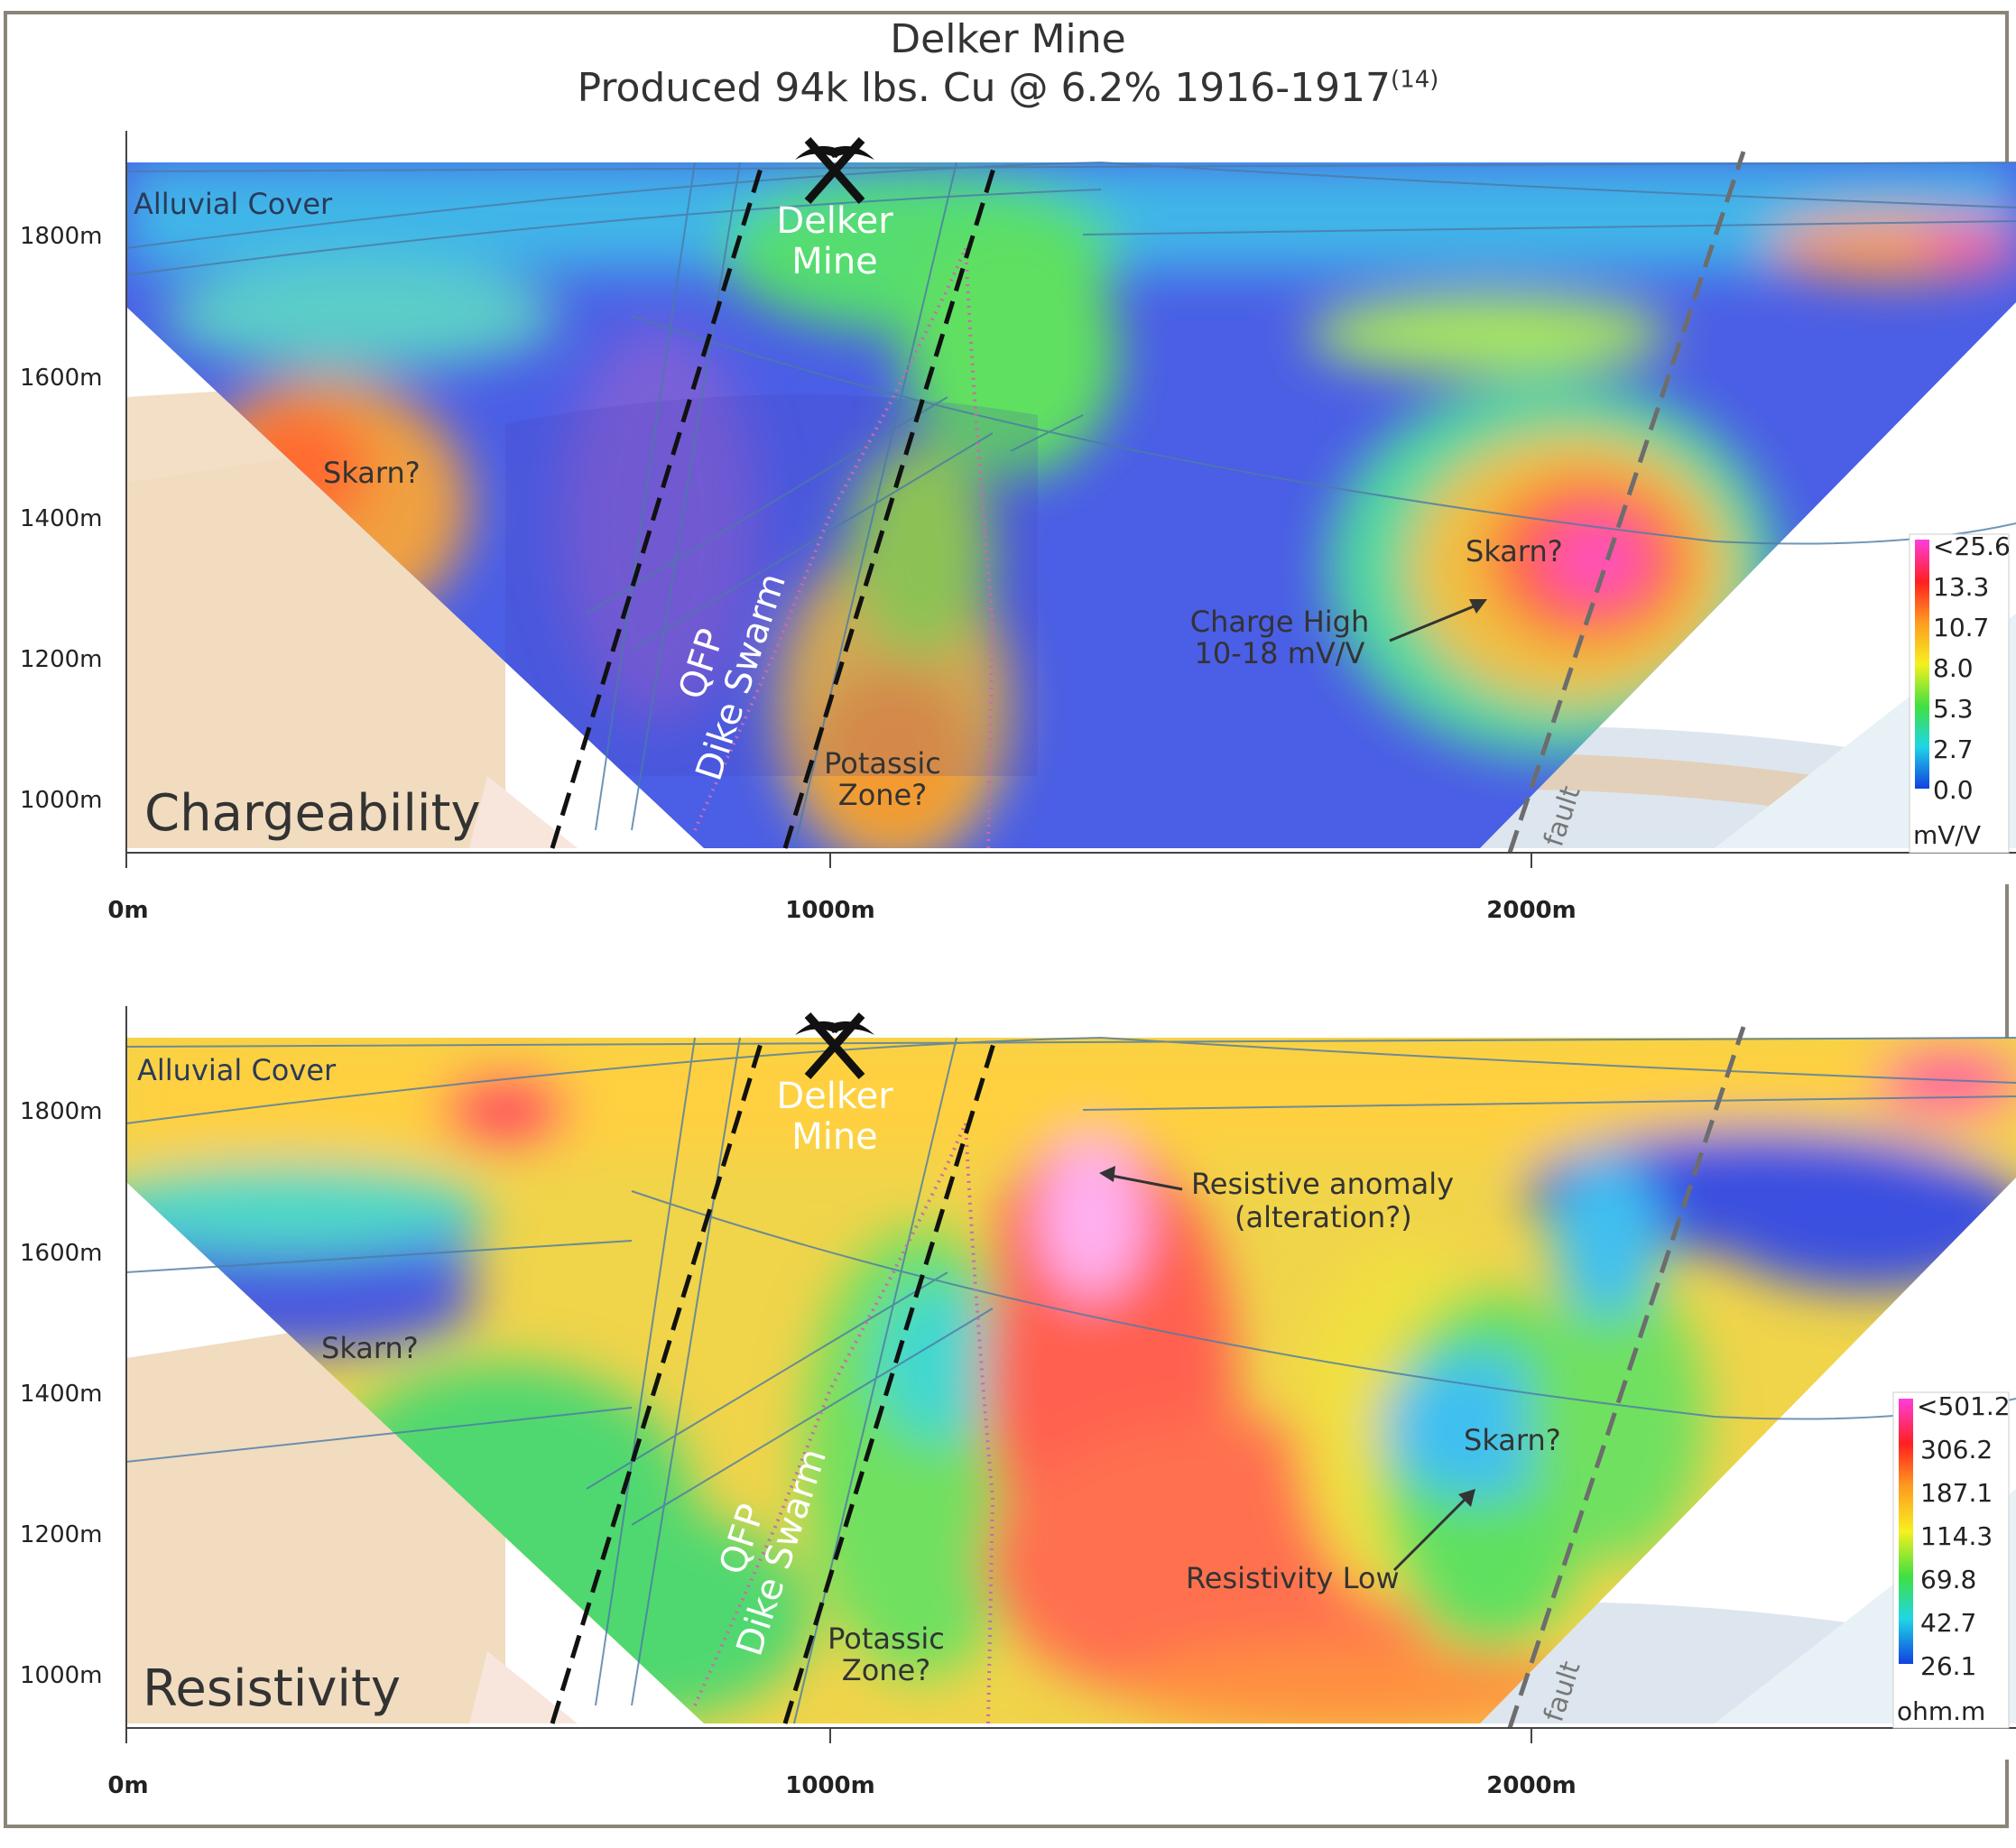 The width and height of the screenshot is (2016, 1848). What do you see at coordinates (1941, 1711) in the screenshot?
I see `svg-text: ohm.m` at bounding box center [1941, 1711].